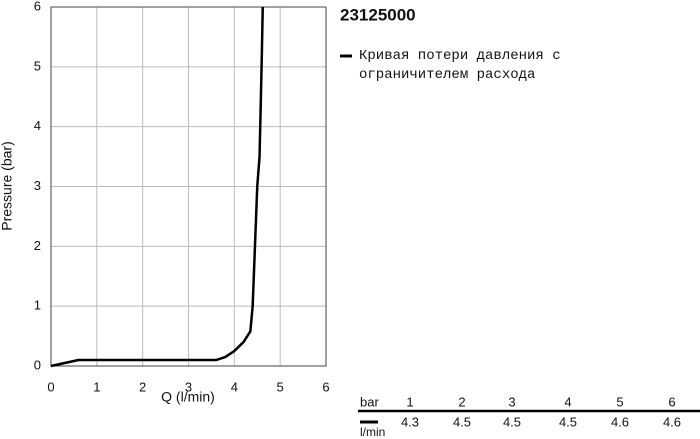 The image size is (700, 439). What do you see at coordinates (372, 432) in the screenshot?
I see `table-flow-label: l/min` at bounding box center [372, 432].